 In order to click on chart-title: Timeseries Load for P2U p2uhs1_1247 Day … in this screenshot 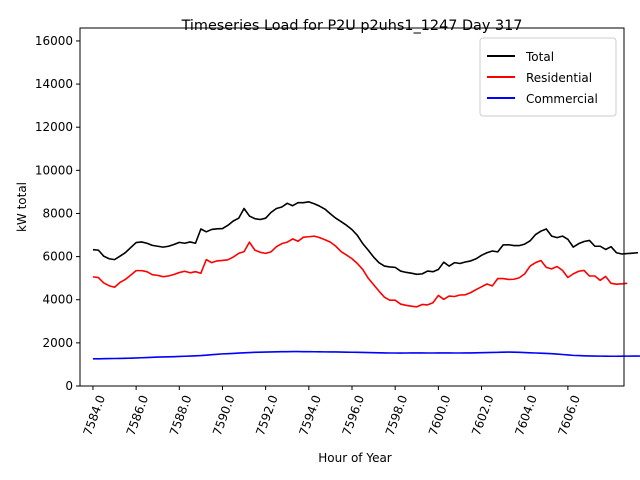, I will do `click(352, 26)`.